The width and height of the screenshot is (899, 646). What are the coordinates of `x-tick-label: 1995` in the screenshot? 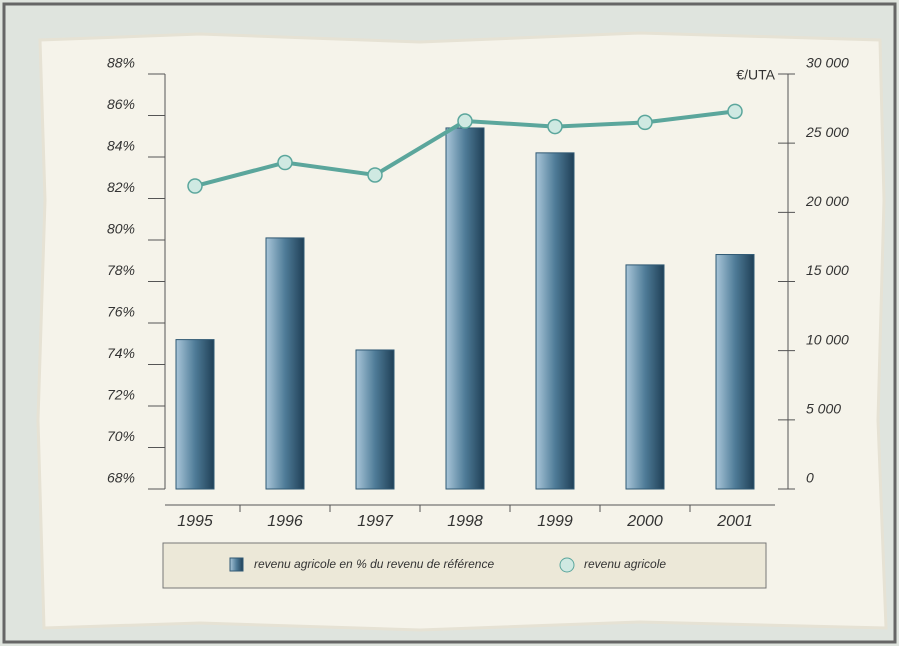 It's located at (195, 521).